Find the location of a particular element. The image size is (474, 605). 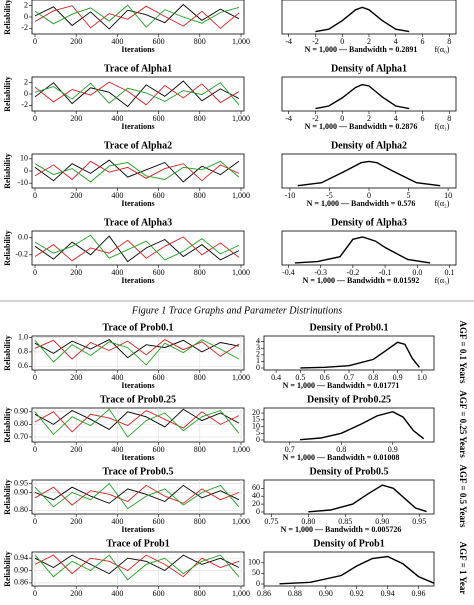

density-note: N = 1,000 — Bandwidth = 0.01592 is located at coordinates (361, 280).